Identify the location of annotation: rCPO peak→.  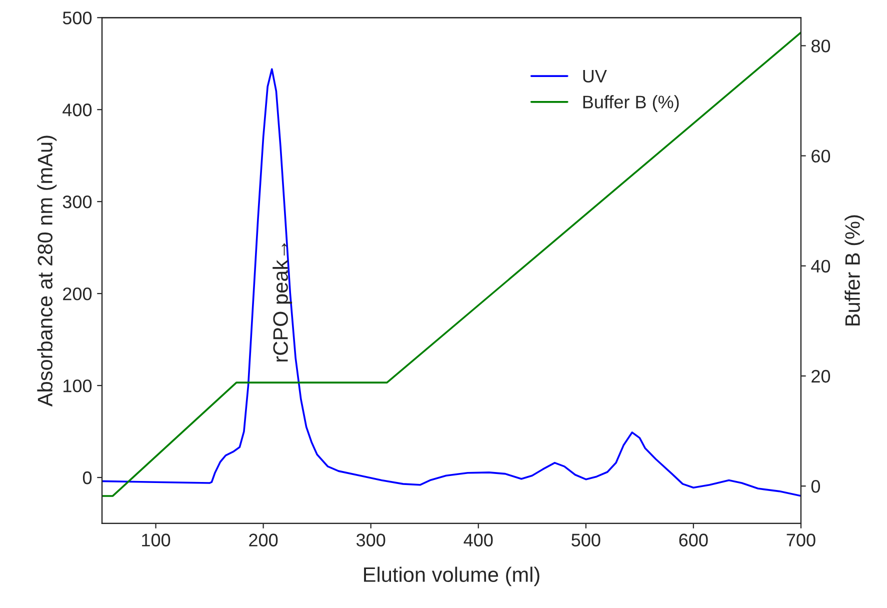
(282, 302).